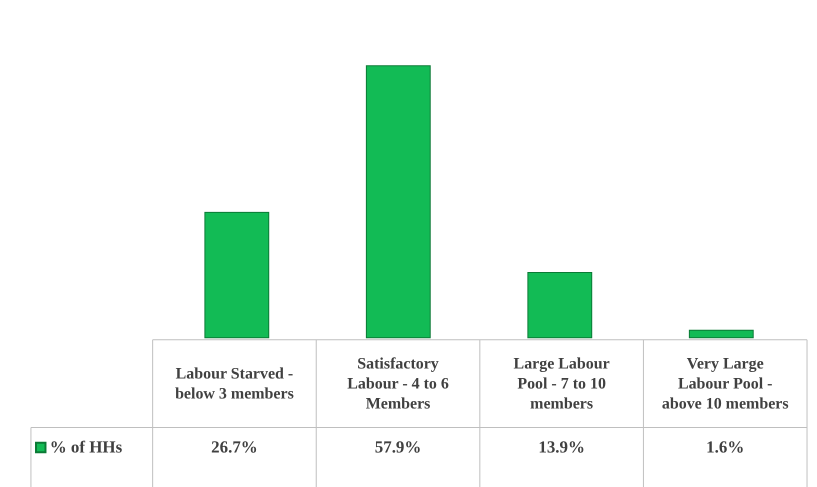 The height and width of the screenshot is (487, 817). What do you see at coordinates (562, 384) in the screenshot?
I see `x-tick-label: Large Labour Pool - 7 to 10 members` at bounding box center [562, 384].